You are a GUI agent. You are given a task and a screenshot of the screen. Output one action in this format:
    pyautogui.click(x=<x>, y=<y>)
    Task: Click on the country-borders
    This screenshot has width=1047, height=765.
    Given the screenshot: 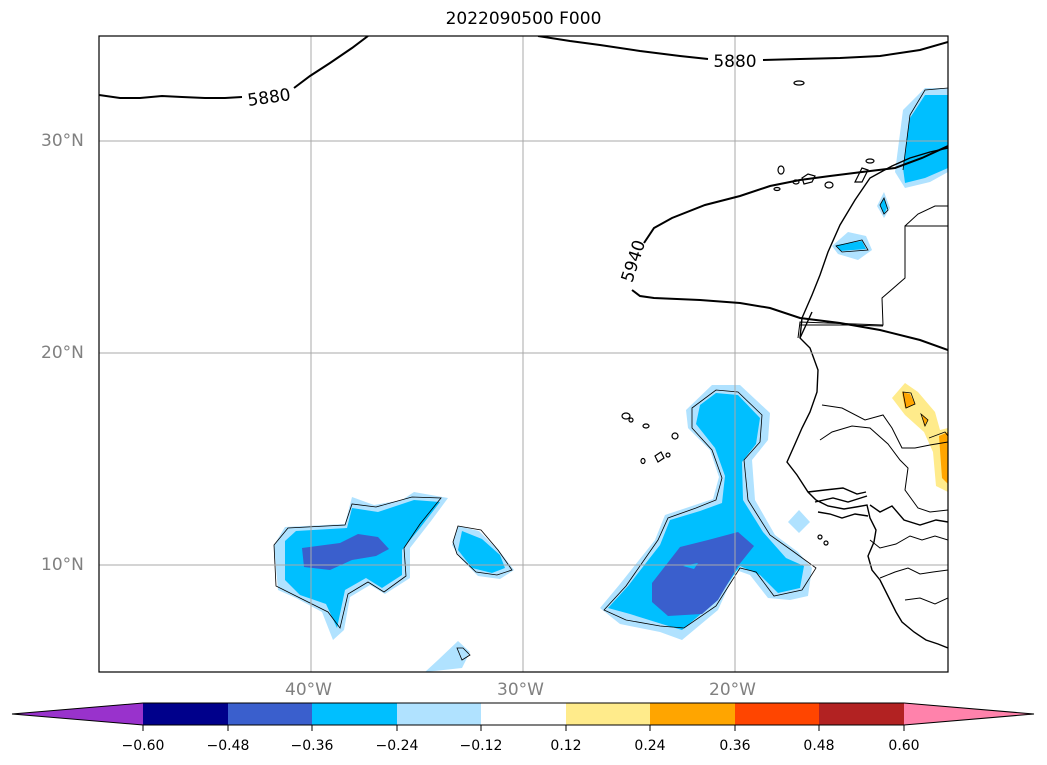 What is the action you would take?
    pyautogui.click(x=872, y=405)
    